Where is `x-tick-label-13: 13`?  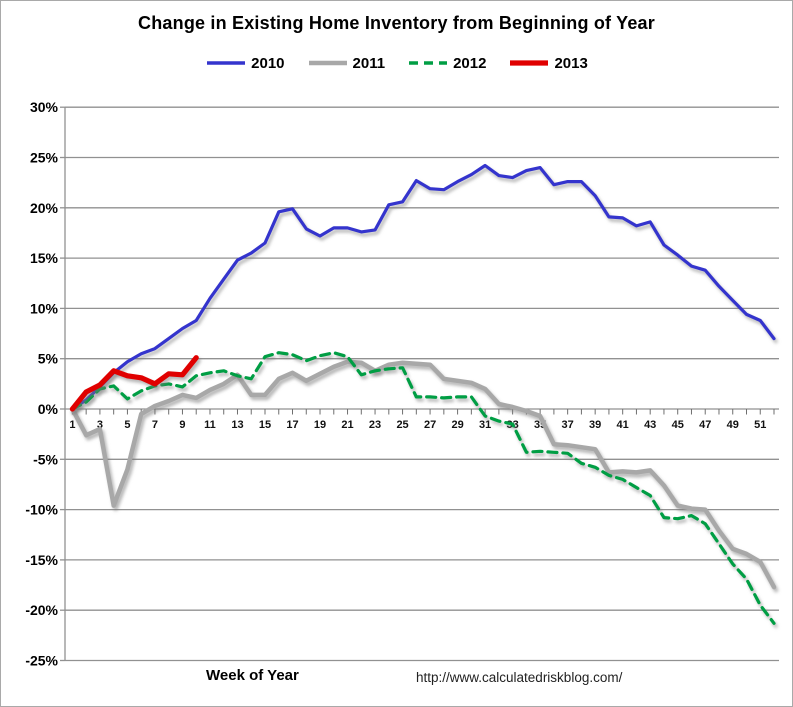 x-tick-label-13: 13 is located at coordinates (237, 425).